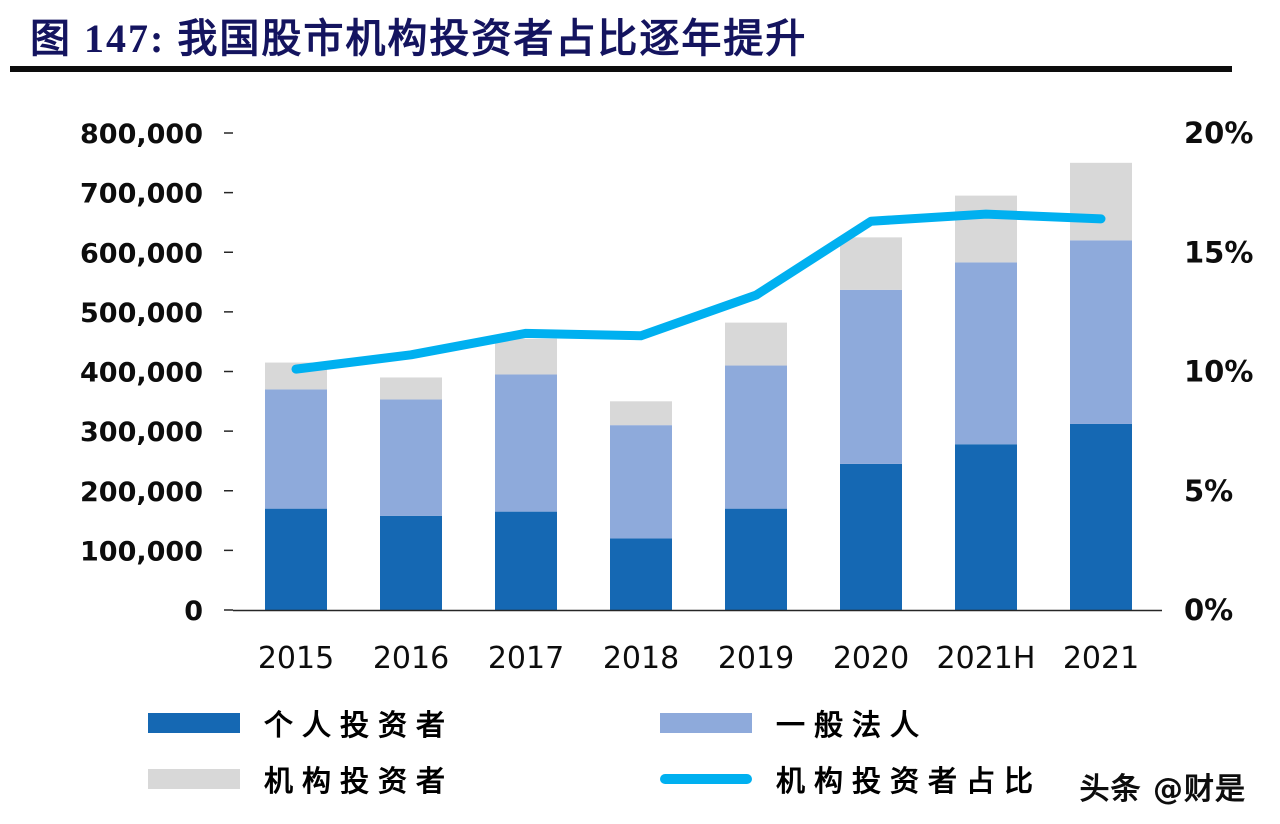 Image resolution: width=1280 pixels, height=824 pixels. Describe the element at coordinates (141, 194) in the screenshot. I see `left-axis-tick-label: 700,000` at that location.